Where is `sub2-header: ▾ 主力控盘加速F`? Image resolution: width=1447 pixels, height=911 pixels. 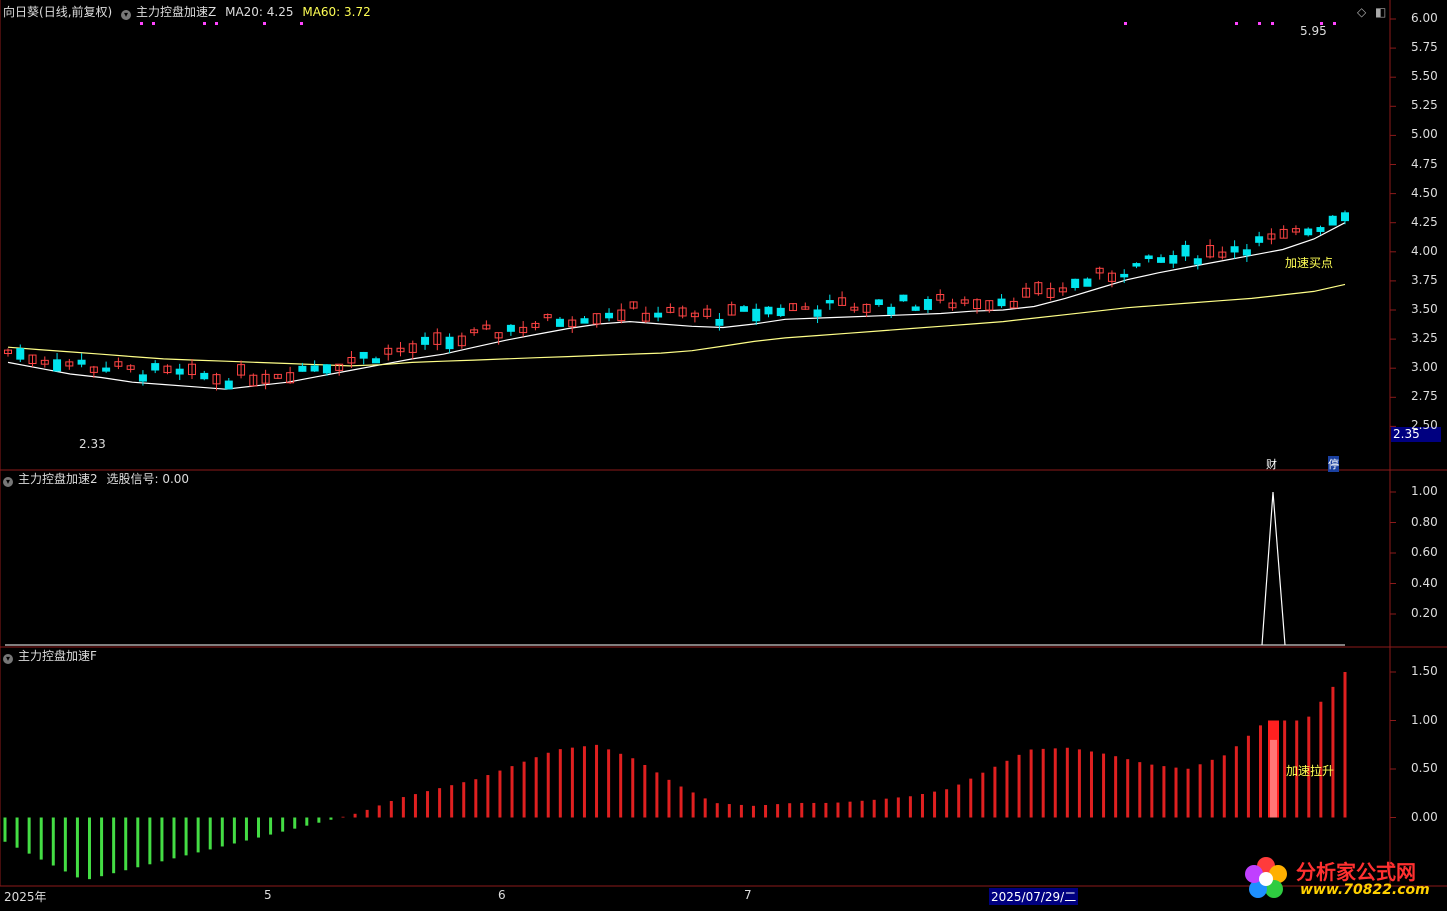
sub2-header: ▾ 主力控盘加速F is located at coordinates (52, 656).